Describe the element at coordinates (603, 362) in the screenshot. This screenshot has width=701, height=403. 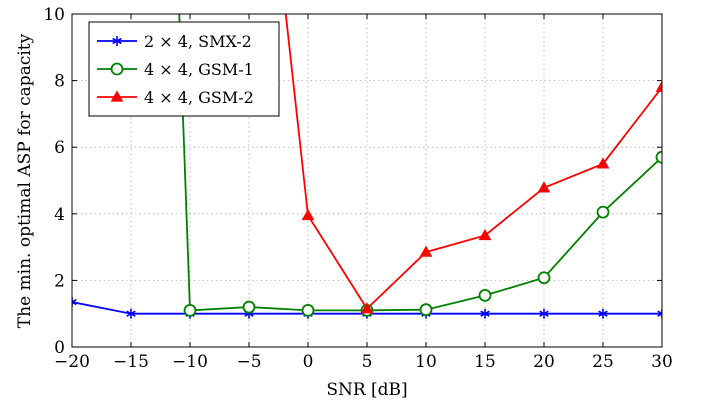
I see `x-tick-label: 25` at that location.